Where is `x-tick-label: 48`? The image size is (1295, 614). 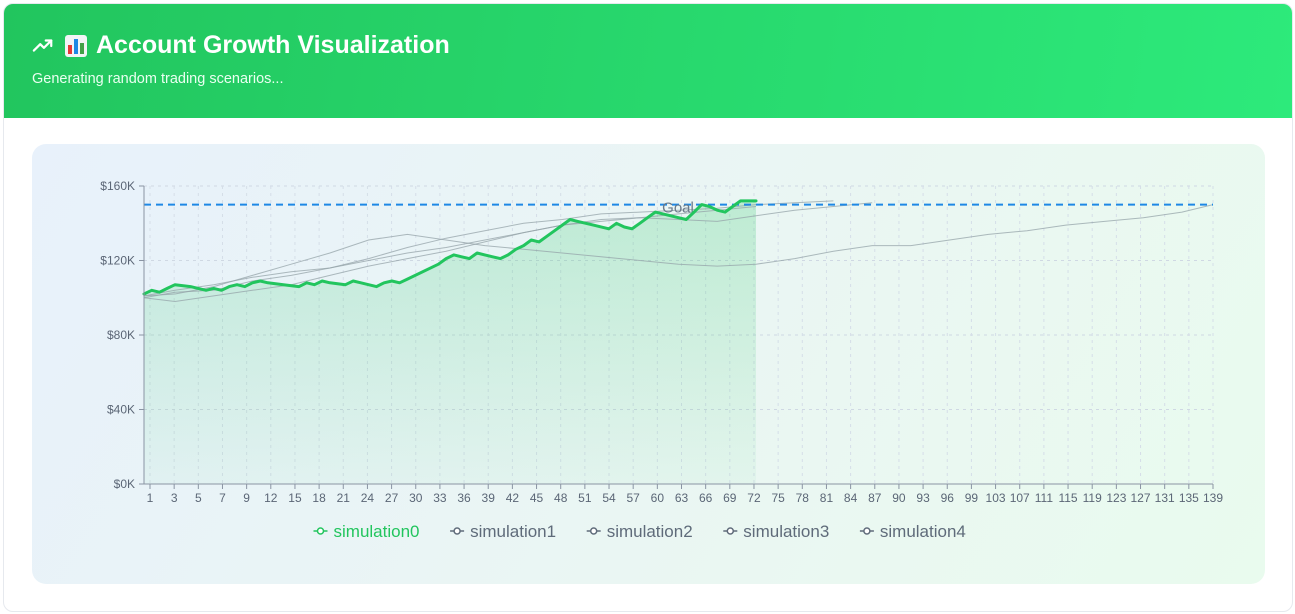 x-tick-label: 48 is located at coordinates (561, 498).